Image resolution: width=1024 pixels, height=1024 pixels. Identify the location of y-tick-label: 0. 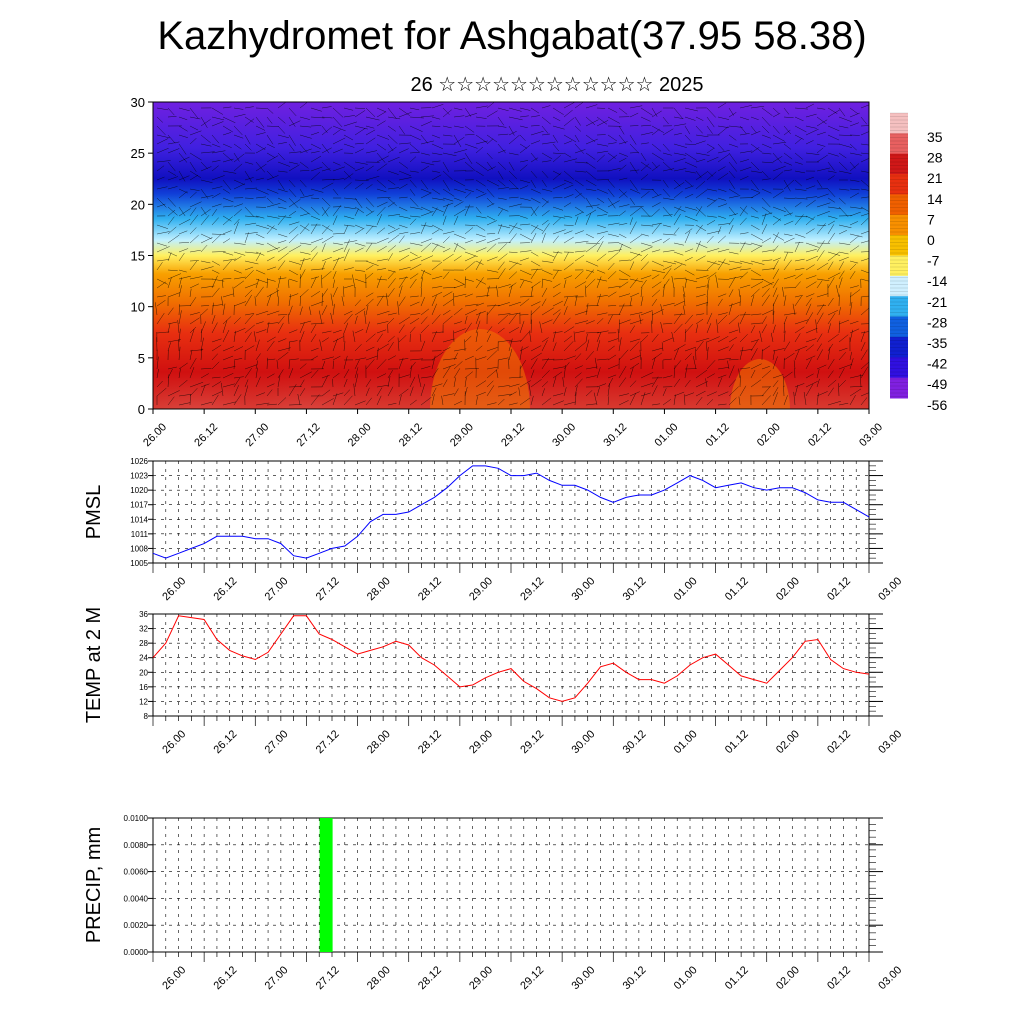
(141, 409).